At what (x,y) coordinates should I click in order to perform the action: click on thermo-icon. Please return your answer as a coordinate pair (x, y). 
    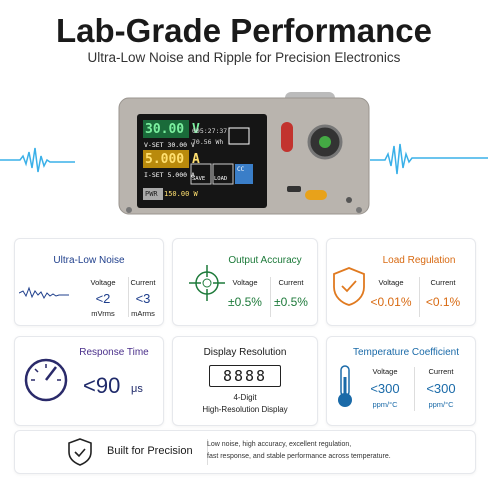
    Looking at the image, I should click on (345, 386).